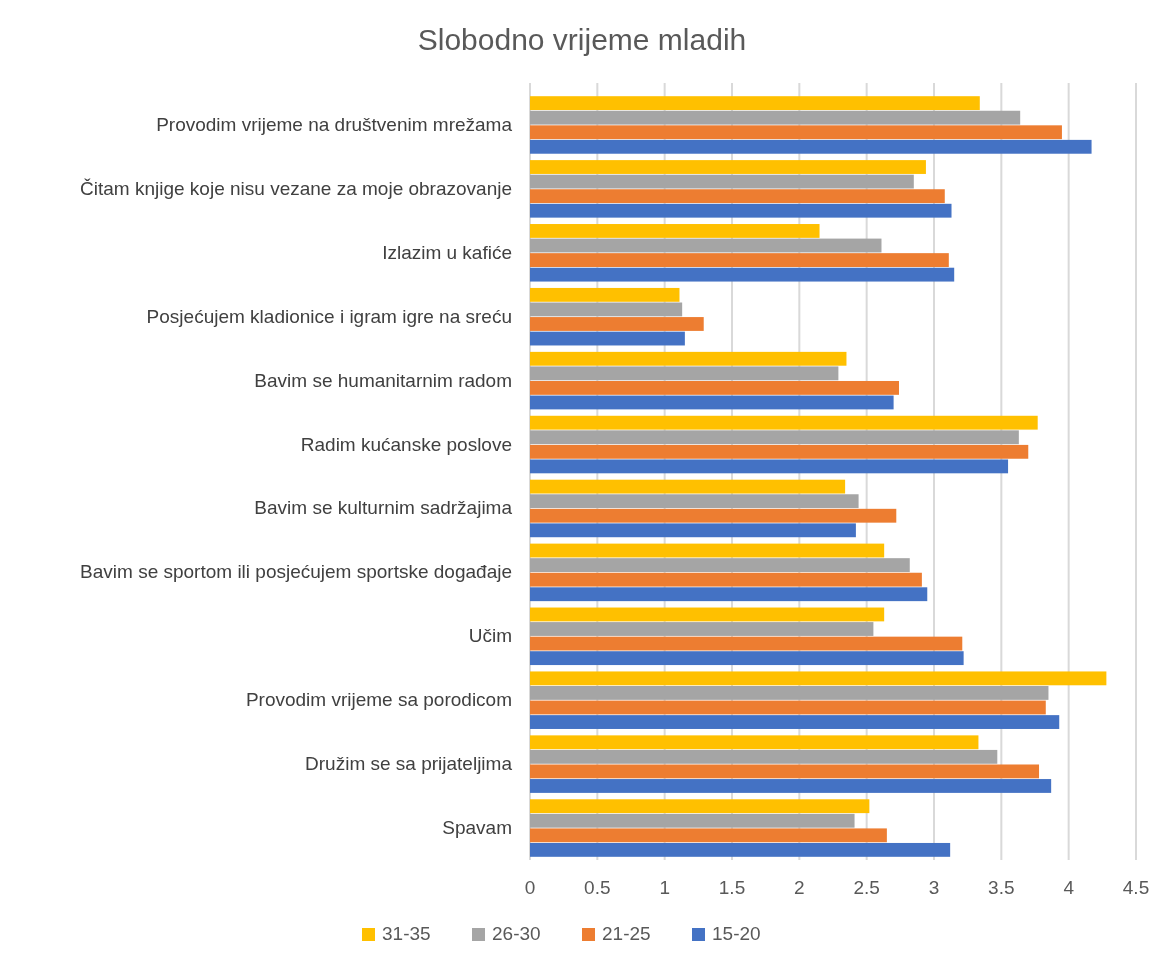  Describe the element at coordinates (447, 252) in the screenshot. I see `y-tick-label: Izlazim u kafiće` at that location.